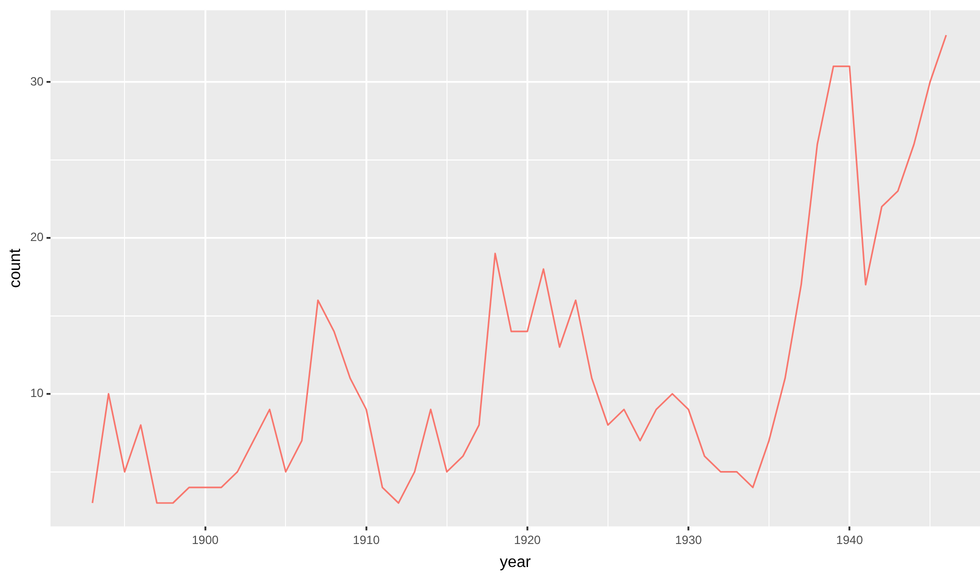  Describe the element at coordinates (528, 539) in the screenshot. I see `x-tick-label: 1920` at that location.